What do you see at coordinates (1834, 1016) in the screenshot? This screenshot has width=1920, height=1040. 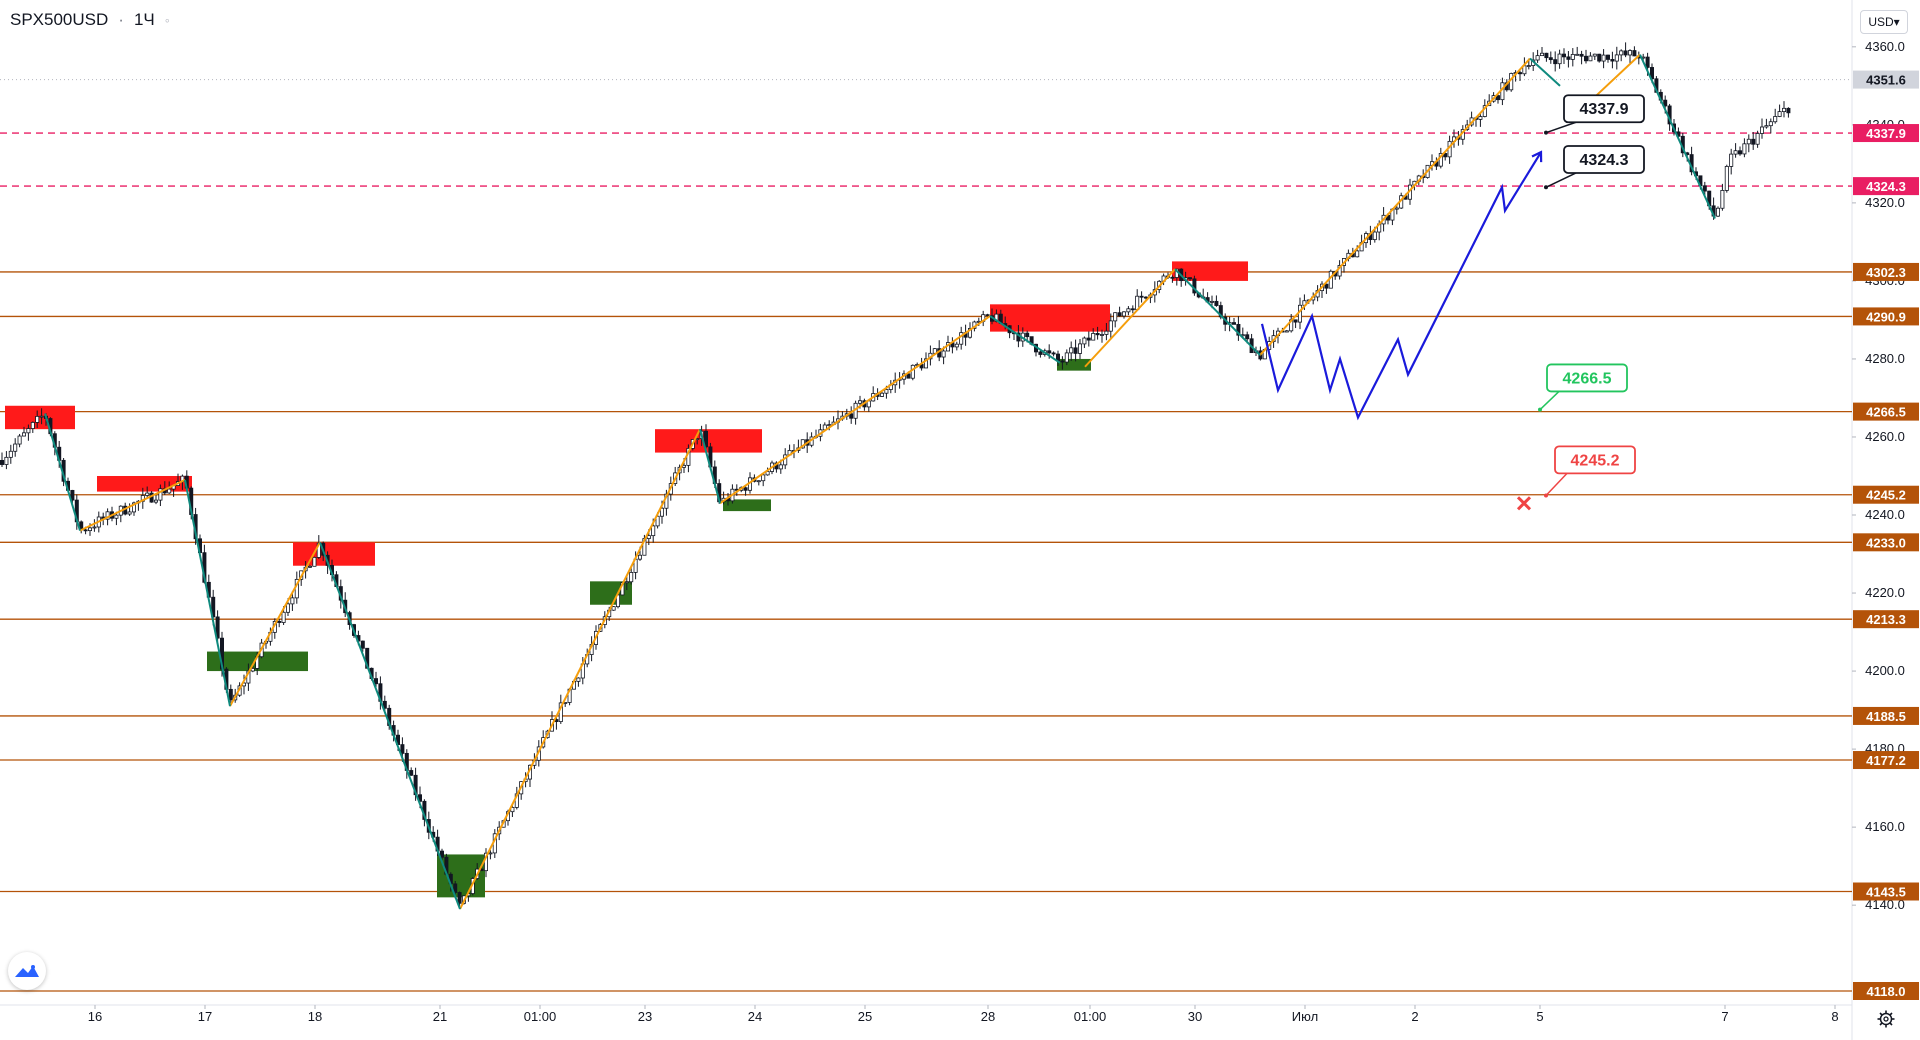 I see `time-tick-label: 8` at bounding box center [1834, 1016].